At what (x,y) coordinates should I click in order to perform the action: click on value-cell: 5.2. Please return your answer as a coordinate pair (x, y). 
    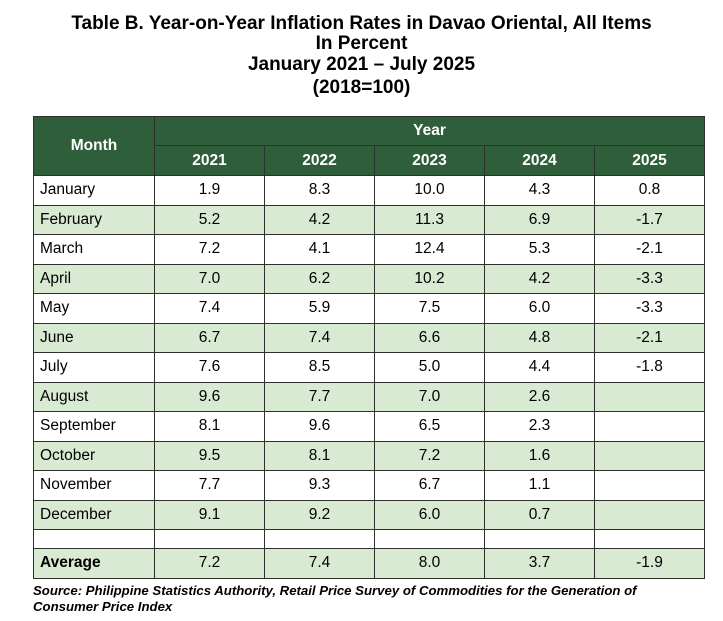
    Looking at the image, I should click on (209, 219).